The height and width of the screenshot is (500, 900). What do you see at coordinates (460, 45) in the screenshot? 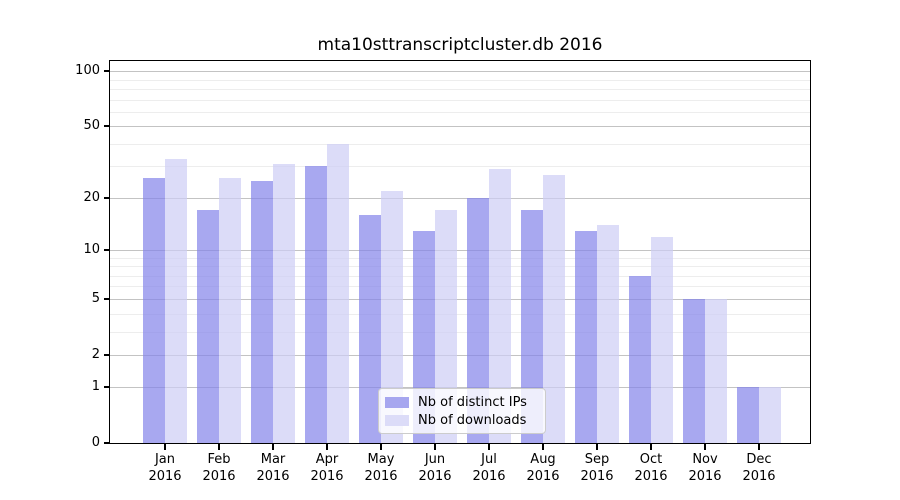
I see `chart-title: mta10sttranscriptcluster.db 2016` at bounding box center [460, 45].